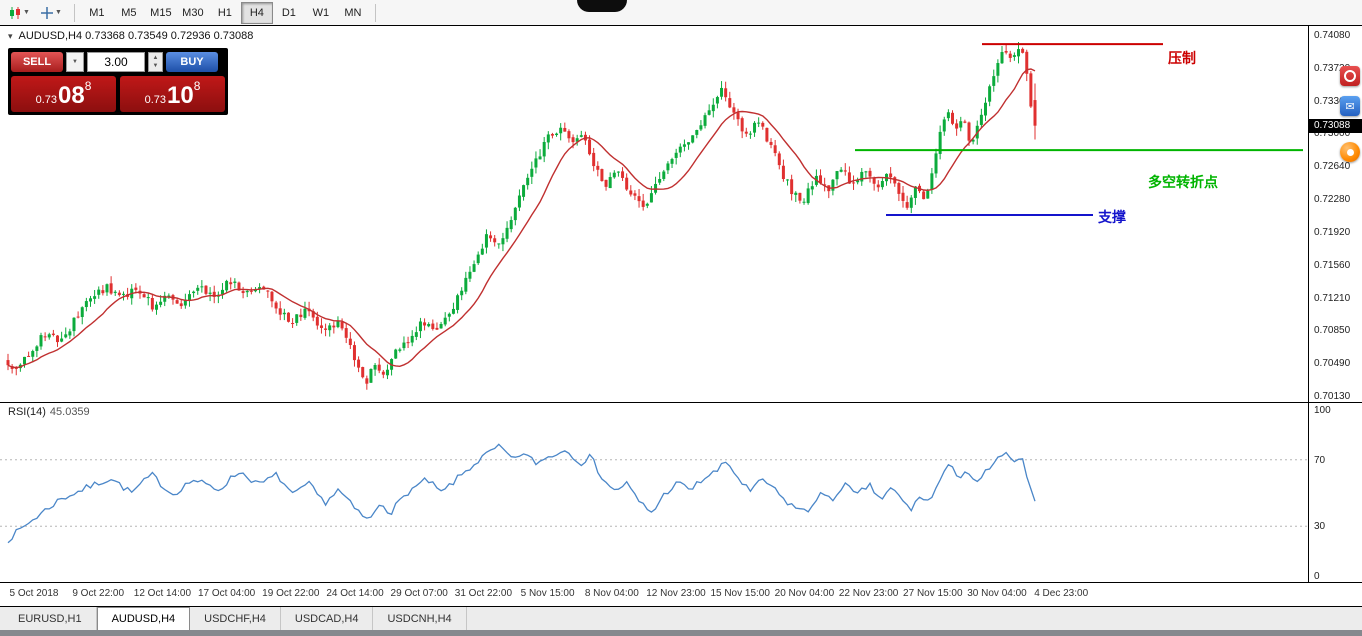 This screenshot has height=636, width=1362. What do you see at coordinates (1332, 35) in the screenshot?
I see `price-axis-label: 0.74080` at bounding box center [1332, 35].